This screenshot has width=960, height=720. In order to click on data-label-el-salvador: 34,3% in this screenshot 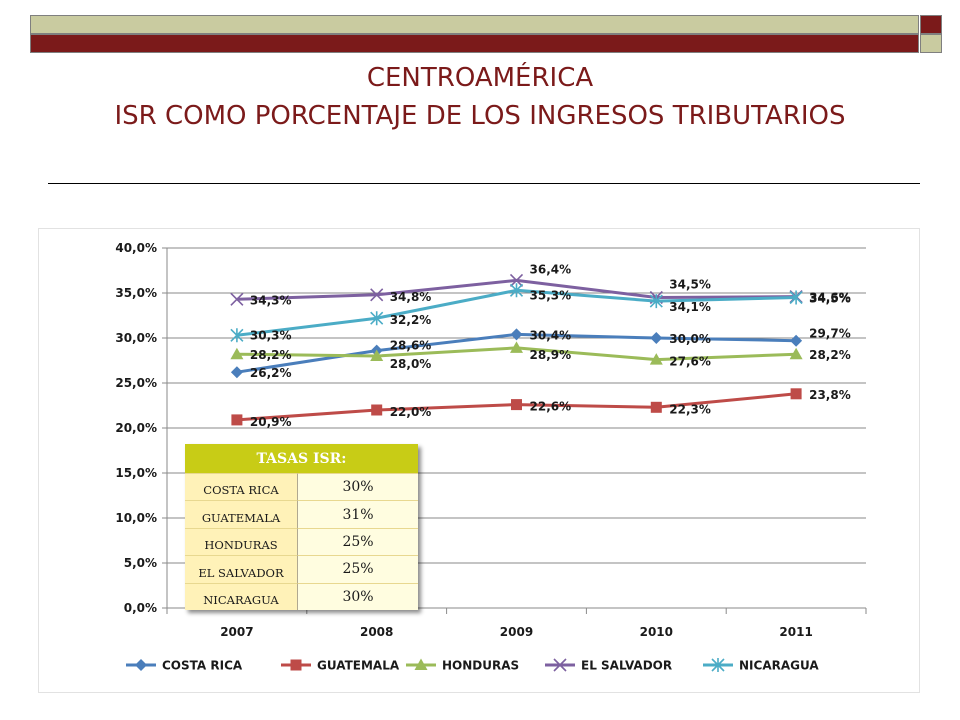, I will do `click(271, 300)`.